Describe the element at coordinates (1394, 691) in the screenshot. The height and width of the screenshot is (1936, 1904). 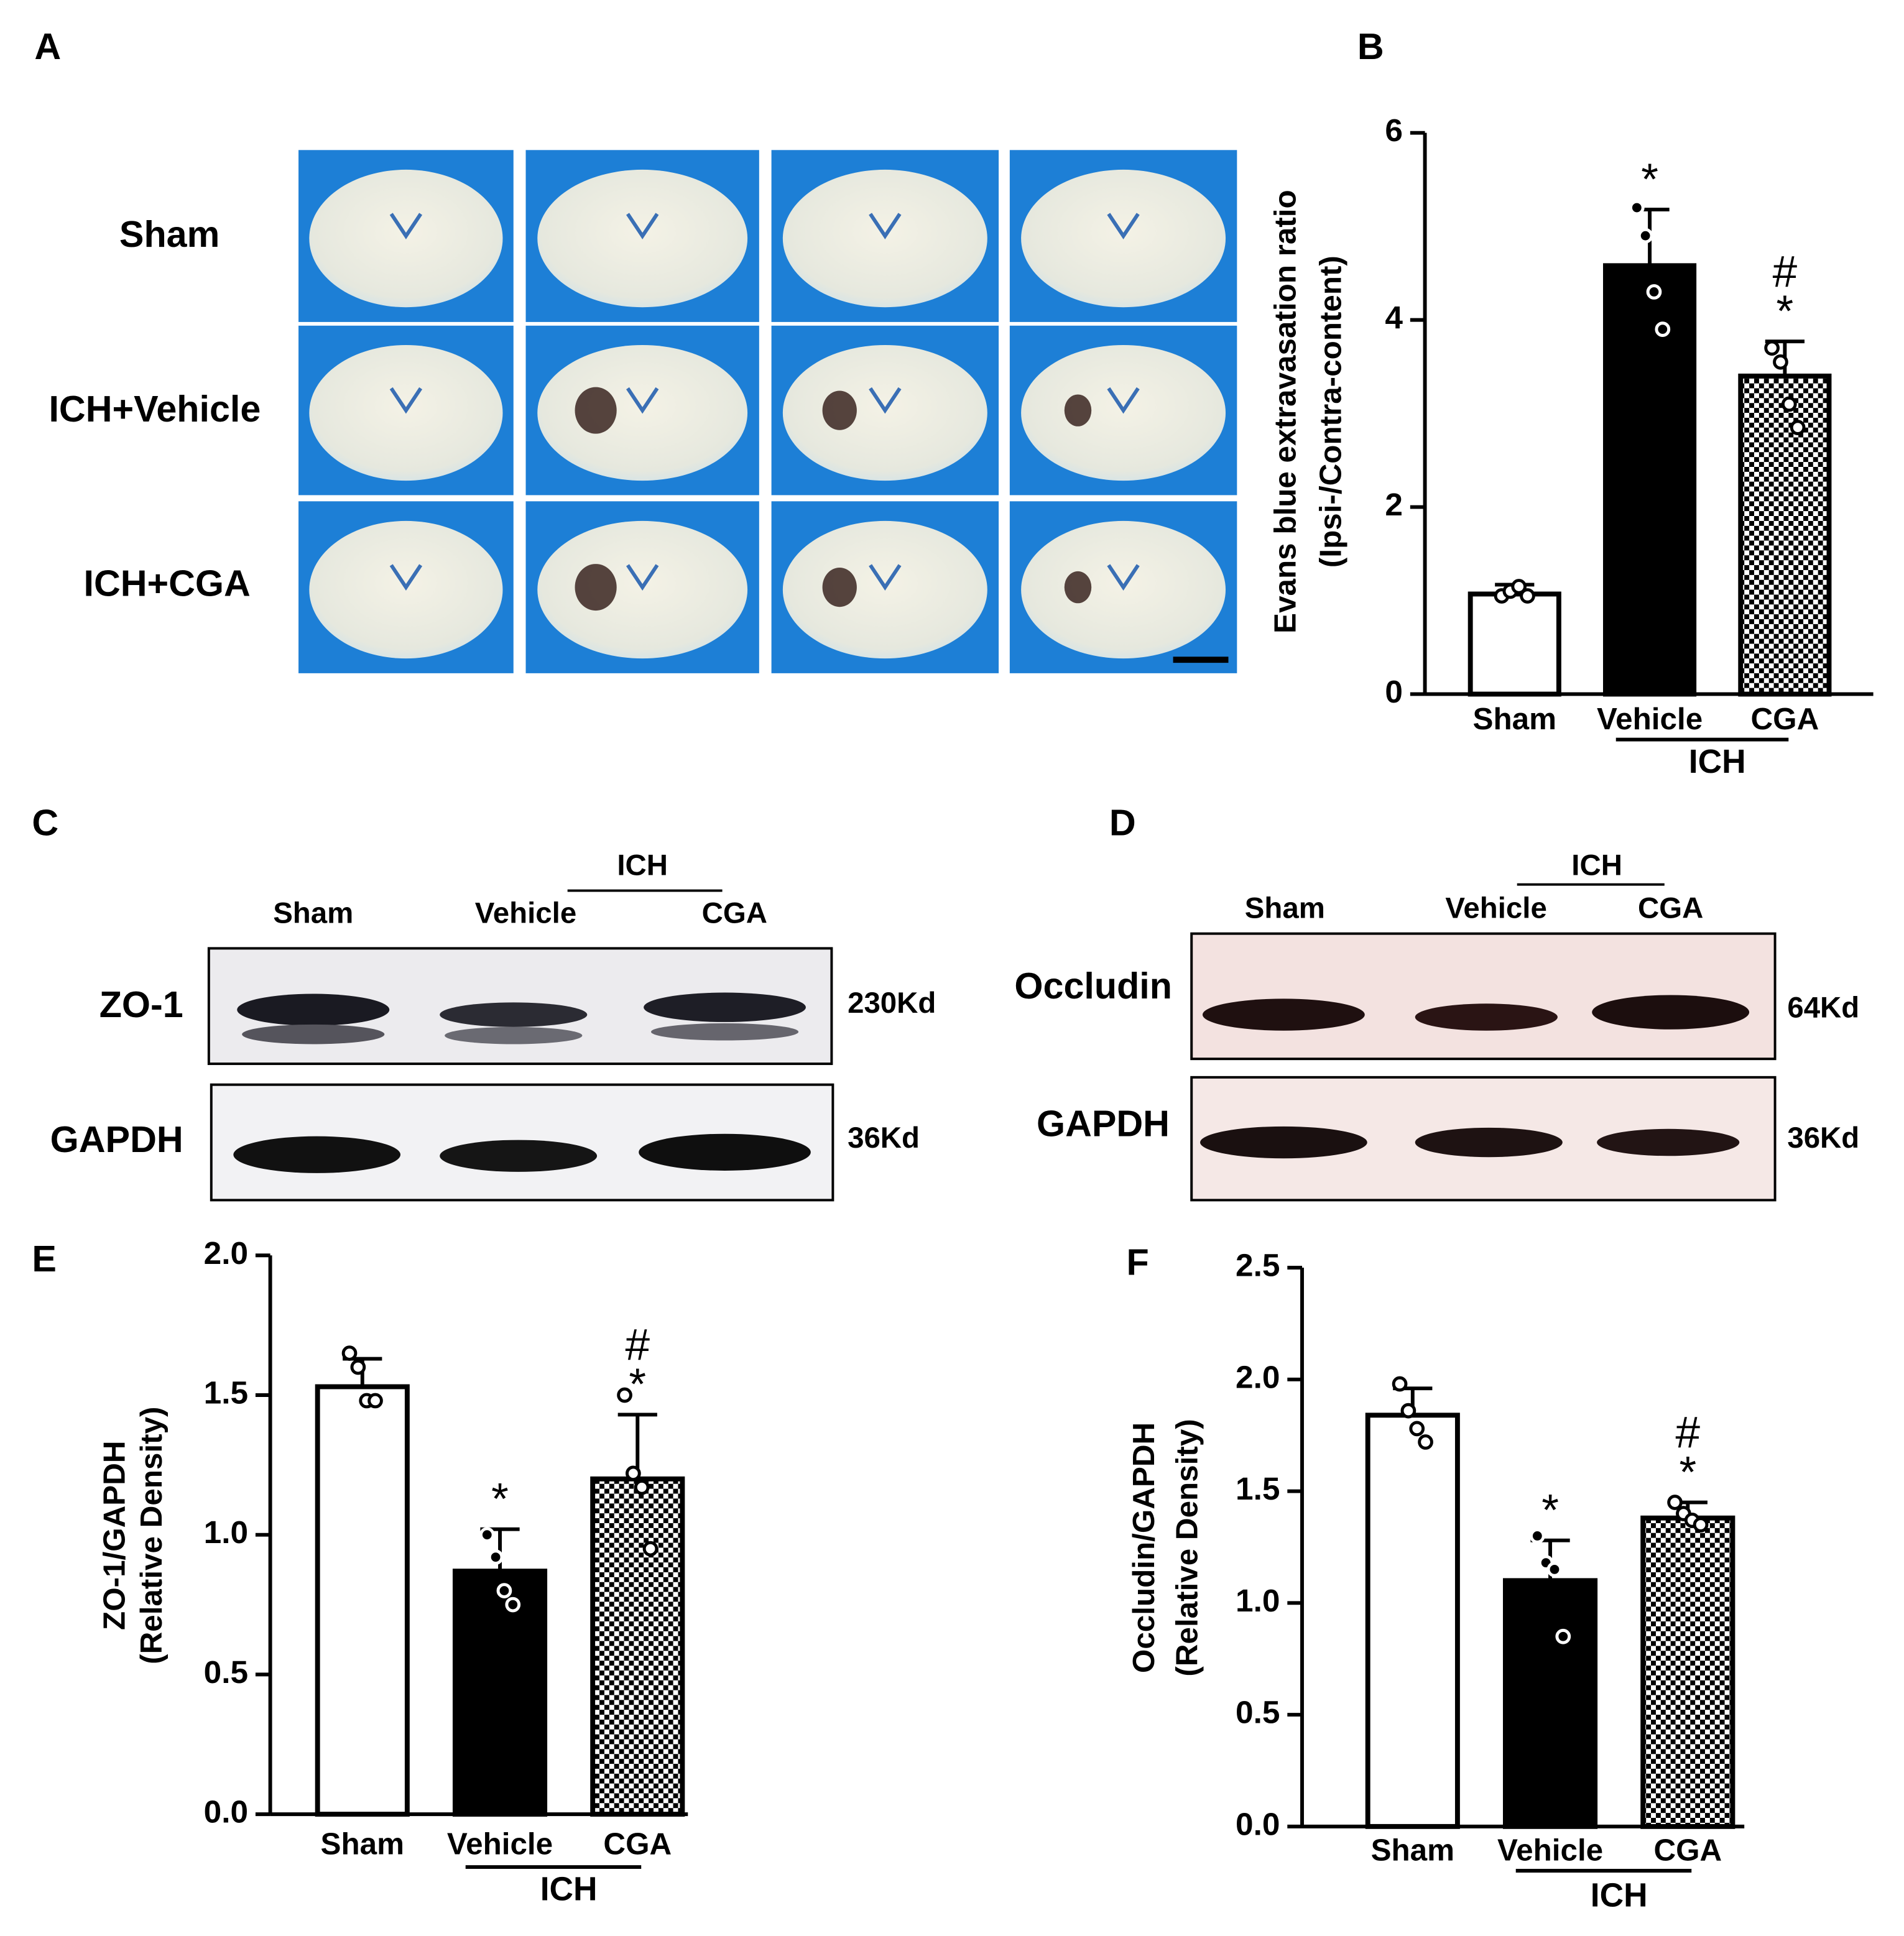
I see `y-tick-label: 0` at that location.